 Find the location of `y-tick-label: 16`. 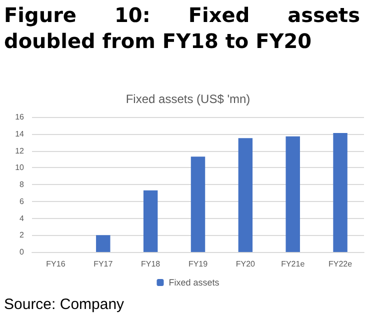

y-tick-label: 16 is located at coordinates (20, 117).